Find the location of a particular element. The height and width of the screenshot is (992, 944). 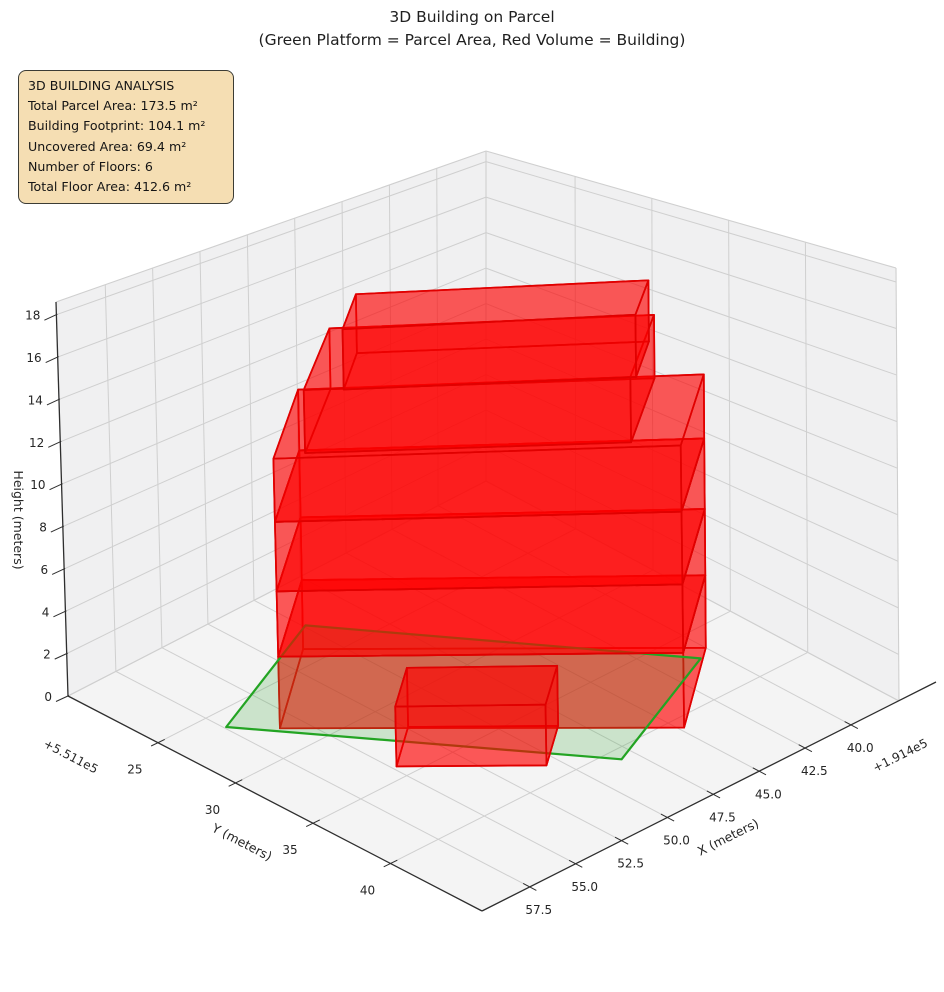

pane-edge-floor-right is located at coordinates (692, 591).